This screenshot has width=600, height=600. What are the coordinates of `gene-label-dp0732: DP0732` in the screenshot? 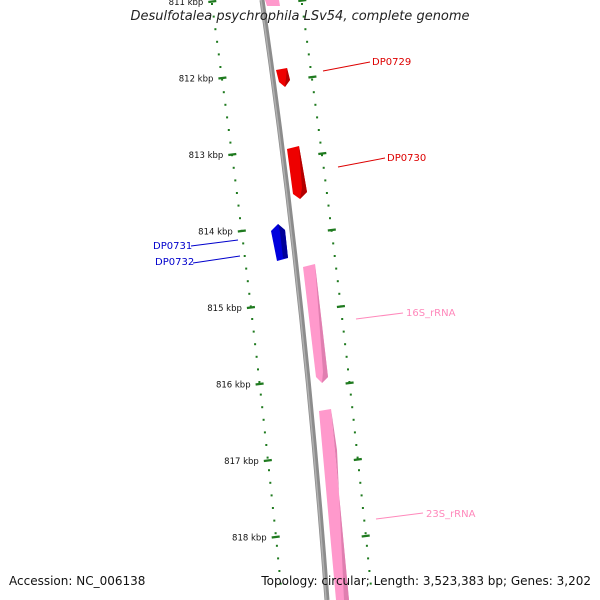 It's located at (174, 262).